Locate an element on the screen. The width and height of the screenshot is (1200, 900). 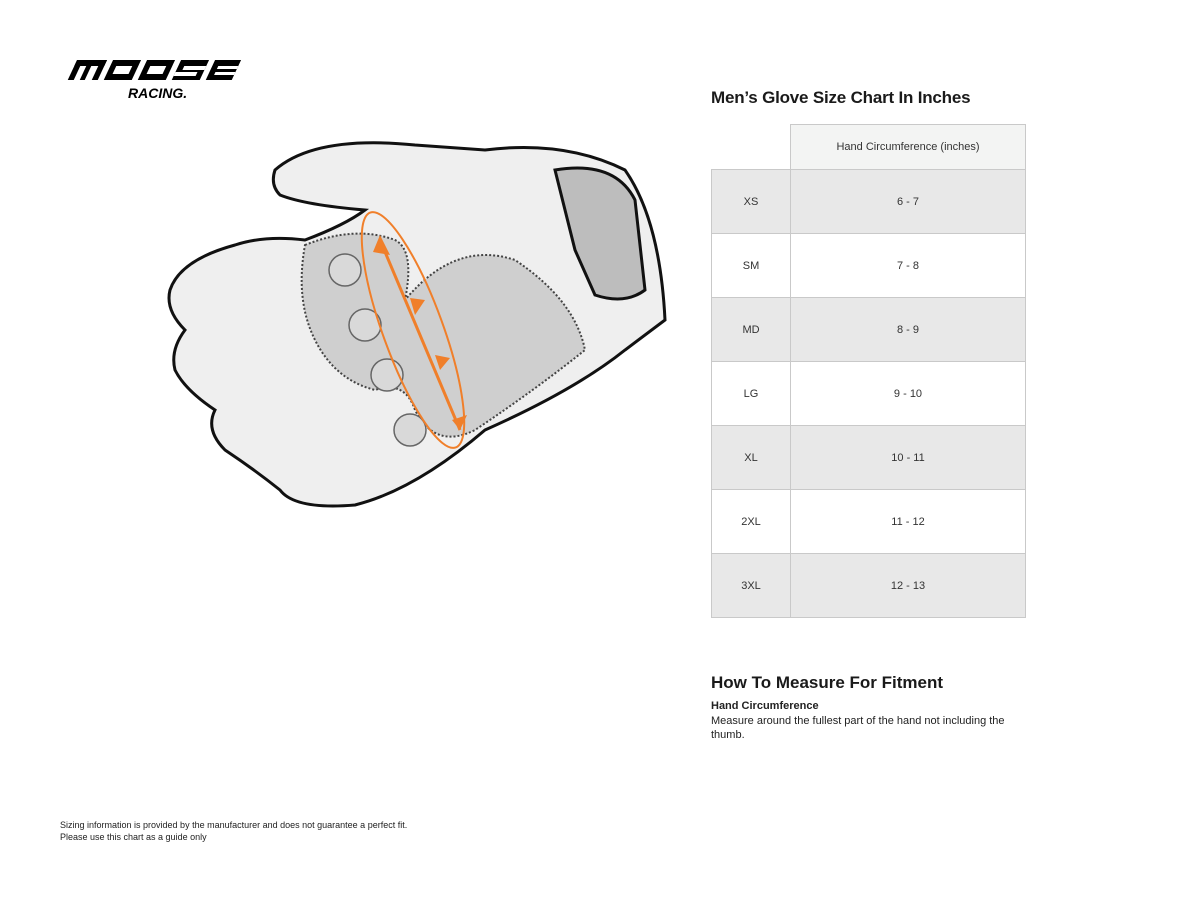
blank-header-cell is located at coordinates (751, 147).